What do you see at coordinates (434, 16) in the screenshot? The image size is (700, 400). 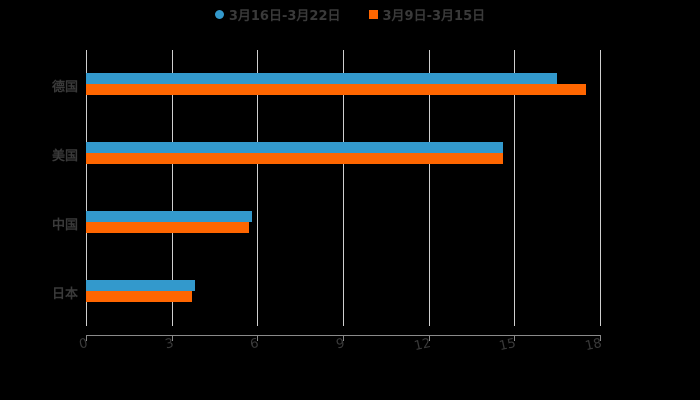 I see `legend-label: 3月9日-3月15日` at bounding box center [434, 16].